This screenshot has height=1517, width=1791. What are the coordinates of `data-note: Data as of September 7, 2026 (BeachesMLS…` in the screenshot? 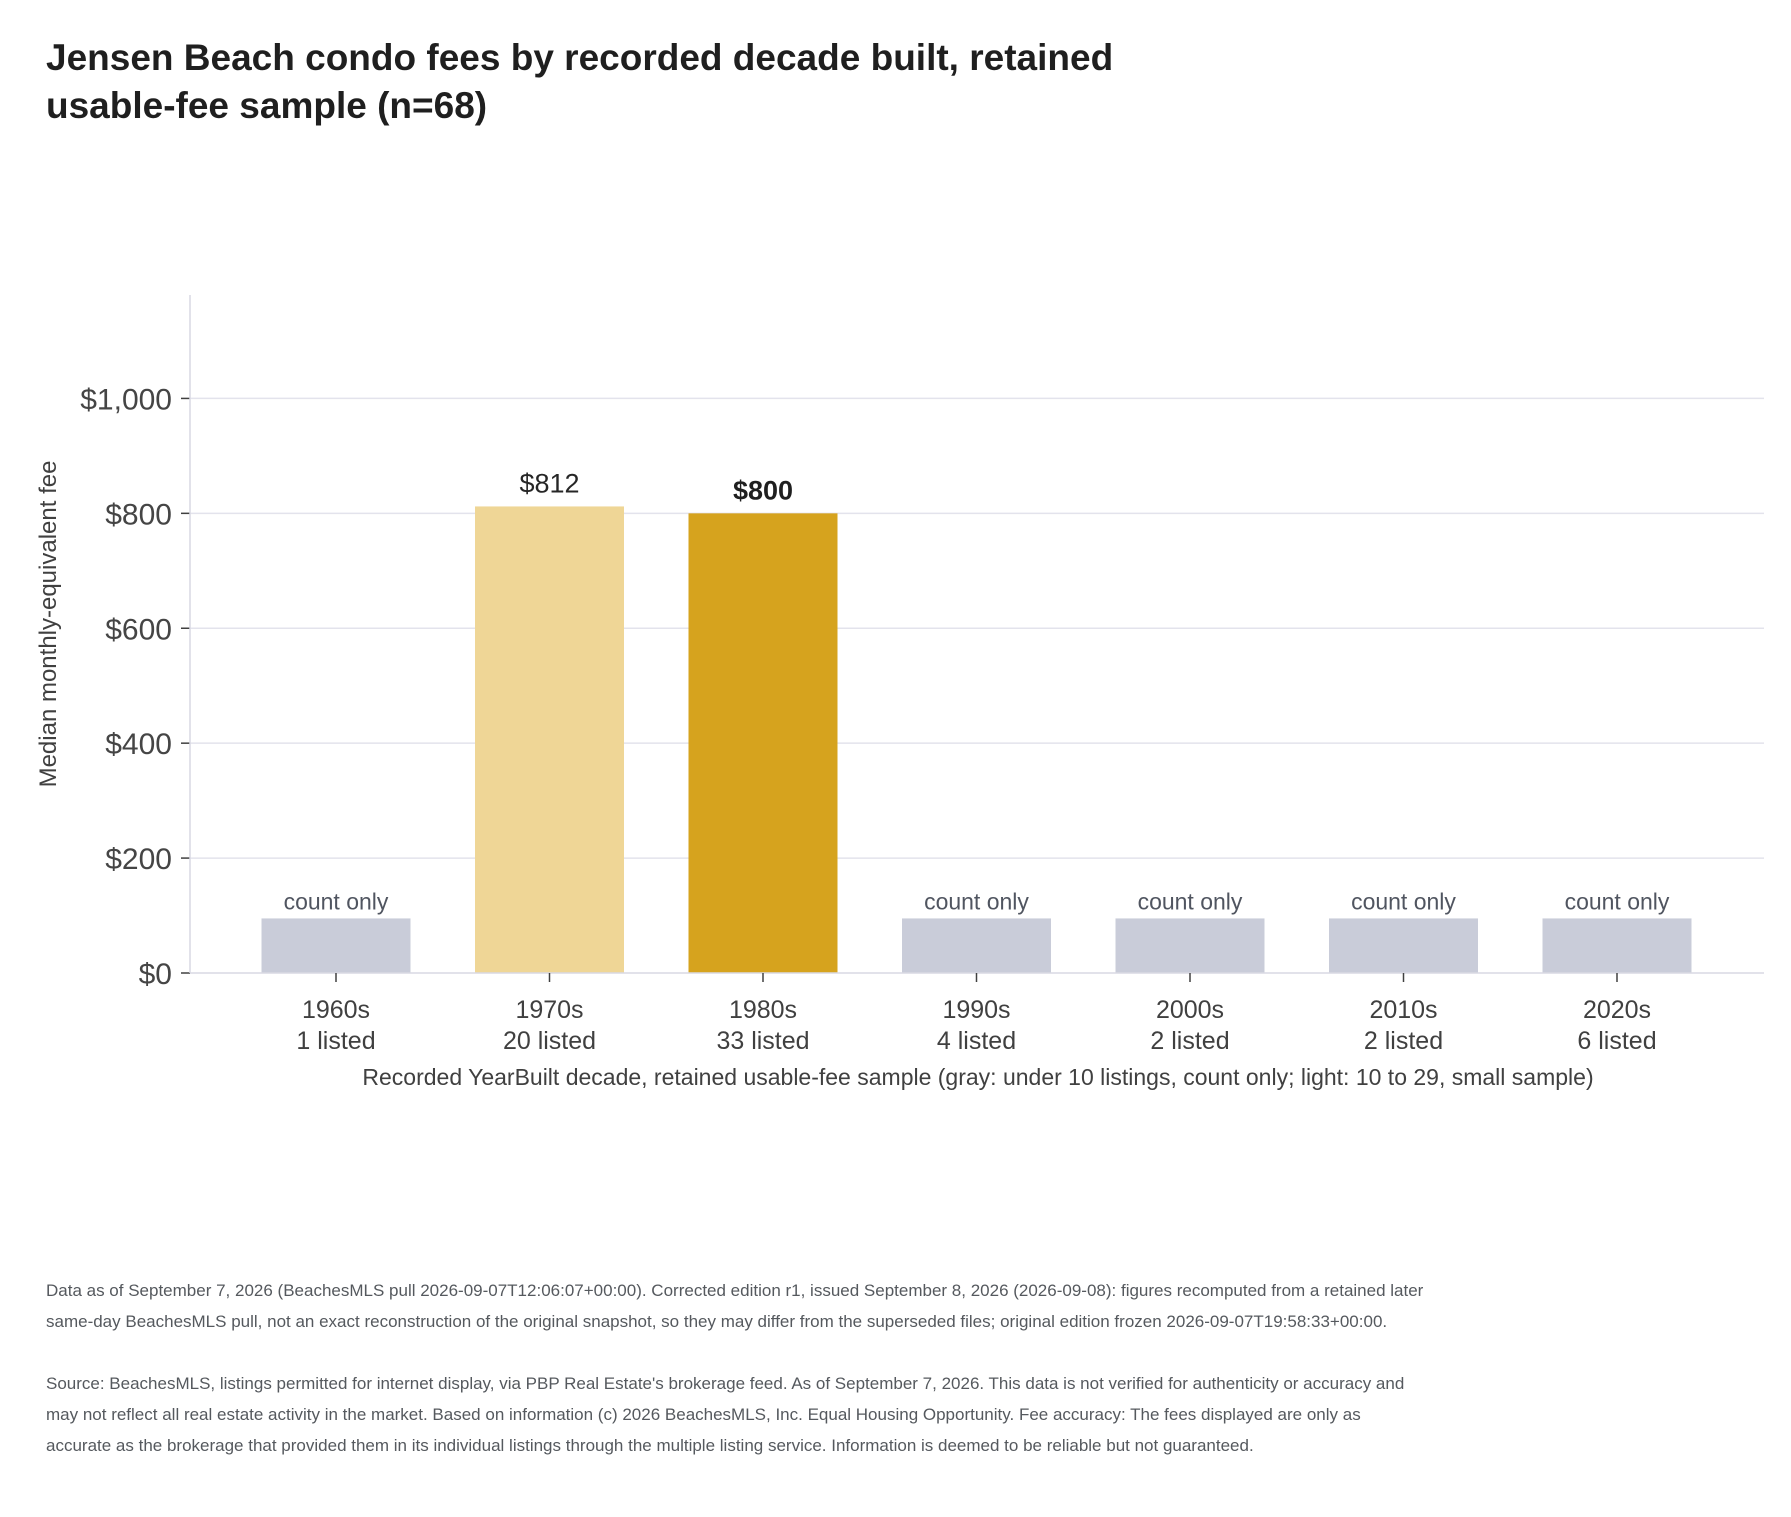 It's located at (735, 1306).